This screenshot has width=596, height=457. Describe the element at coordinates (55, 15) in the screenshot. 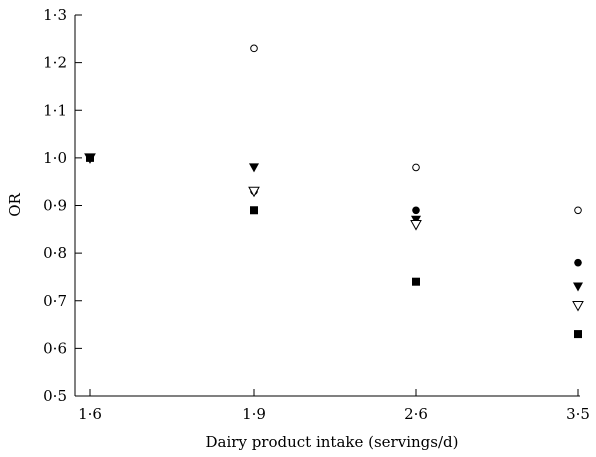

I see `y-tick-label: 1·3` at that location.